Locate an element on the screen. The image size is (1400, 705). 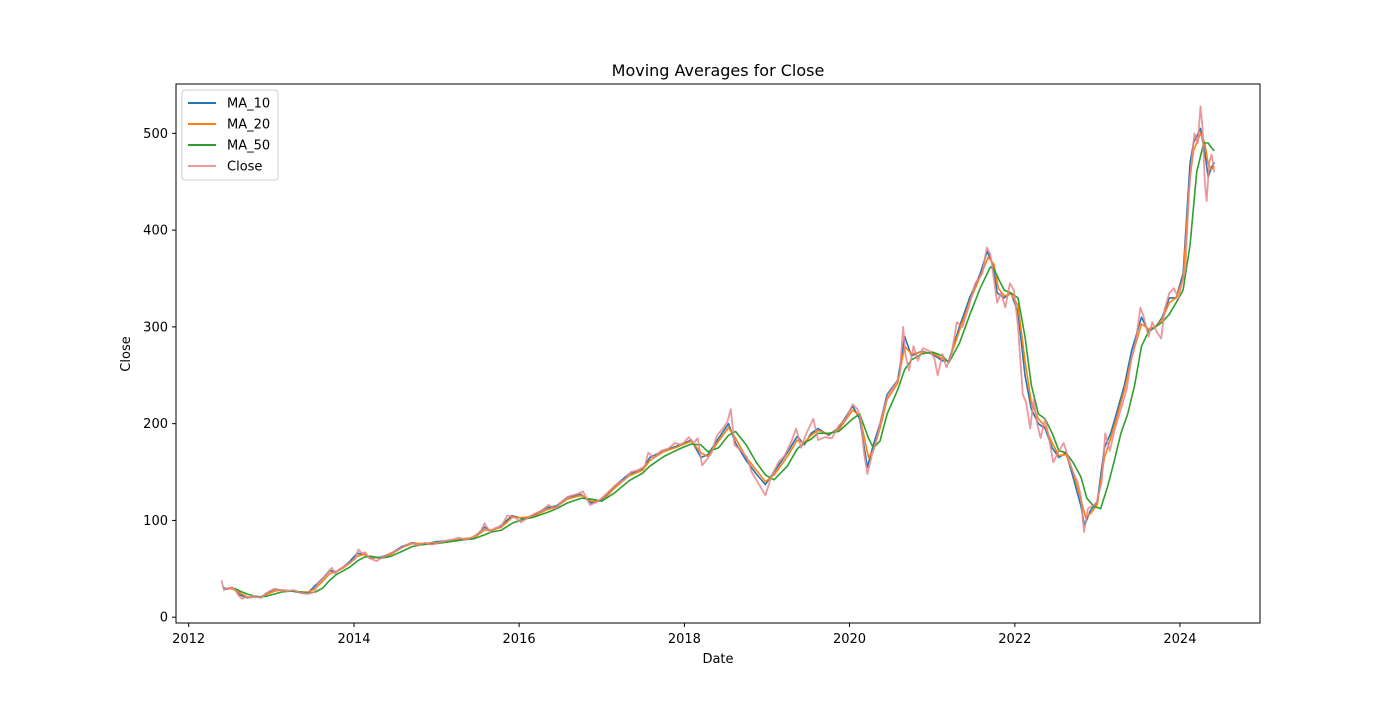
y-tick-label: 0 is located at coordinates (164, 618).